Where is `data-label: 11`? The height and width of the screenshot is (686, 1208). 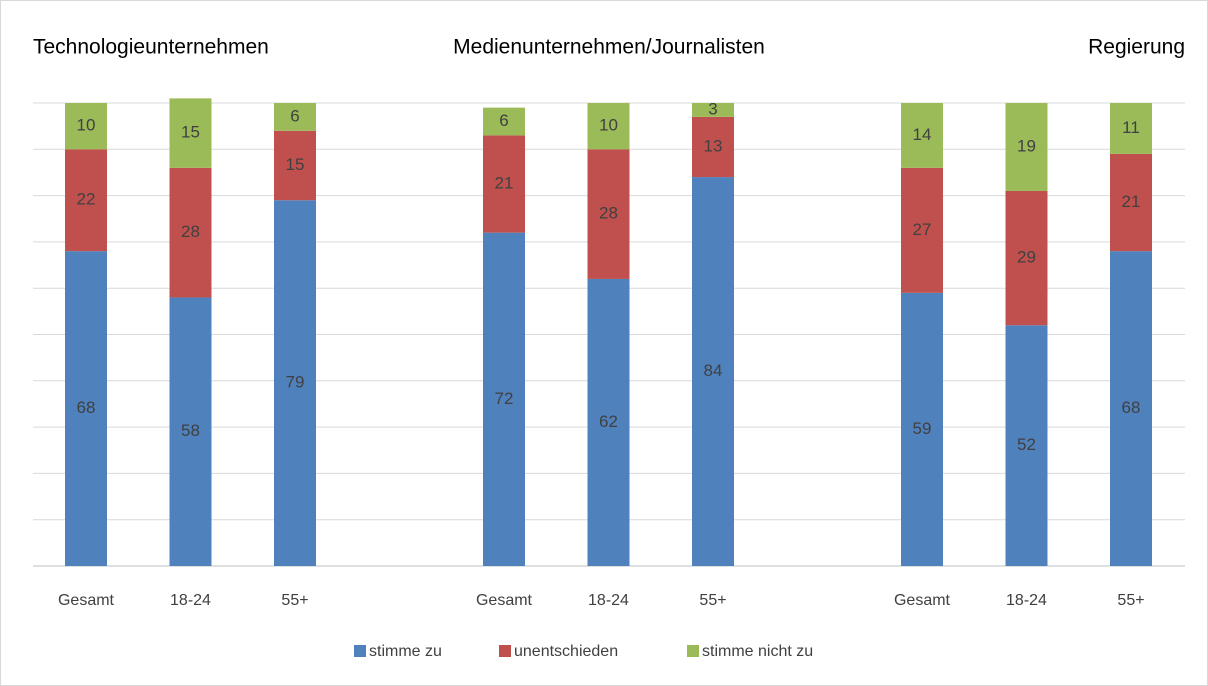 data-label: 11 is located at coordinates (1131, 127).